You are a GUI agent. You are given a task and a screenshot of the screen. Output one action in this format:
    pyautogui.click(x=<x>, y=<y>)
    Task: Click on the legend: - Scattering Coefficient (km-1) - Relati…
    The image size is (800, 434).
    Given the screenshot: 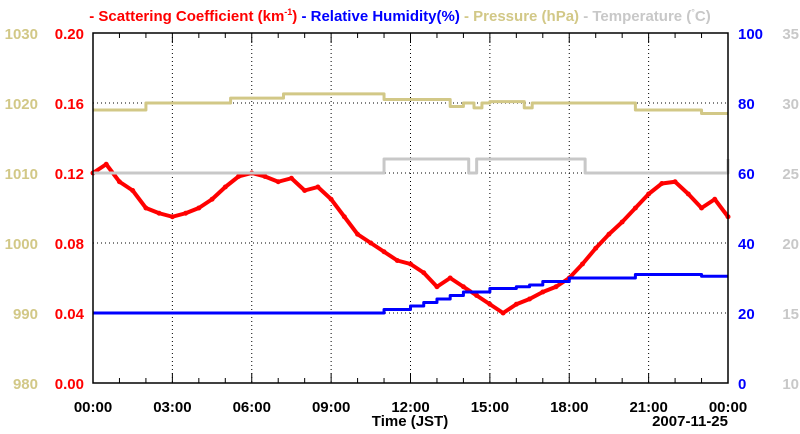 What is the action you would take?
    pyautogui.click(x=399, y=16)
    